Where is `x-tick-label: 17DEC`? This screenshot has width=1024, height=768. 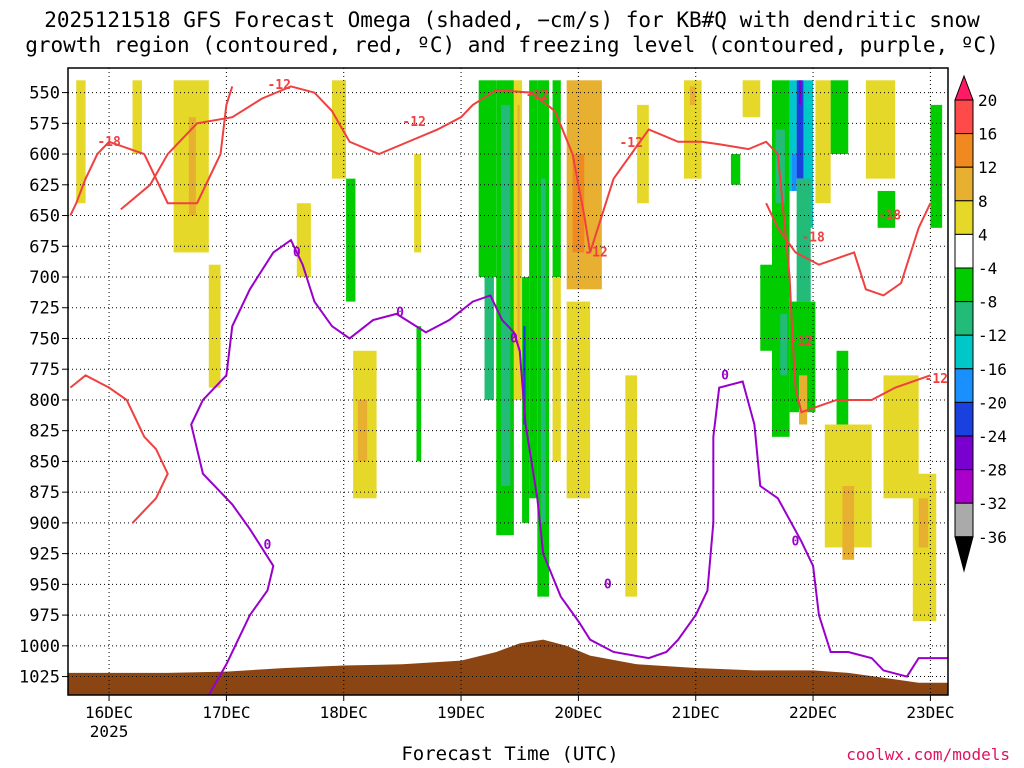
x-tick-label: 17DEC is located at coordinates (226, 712).